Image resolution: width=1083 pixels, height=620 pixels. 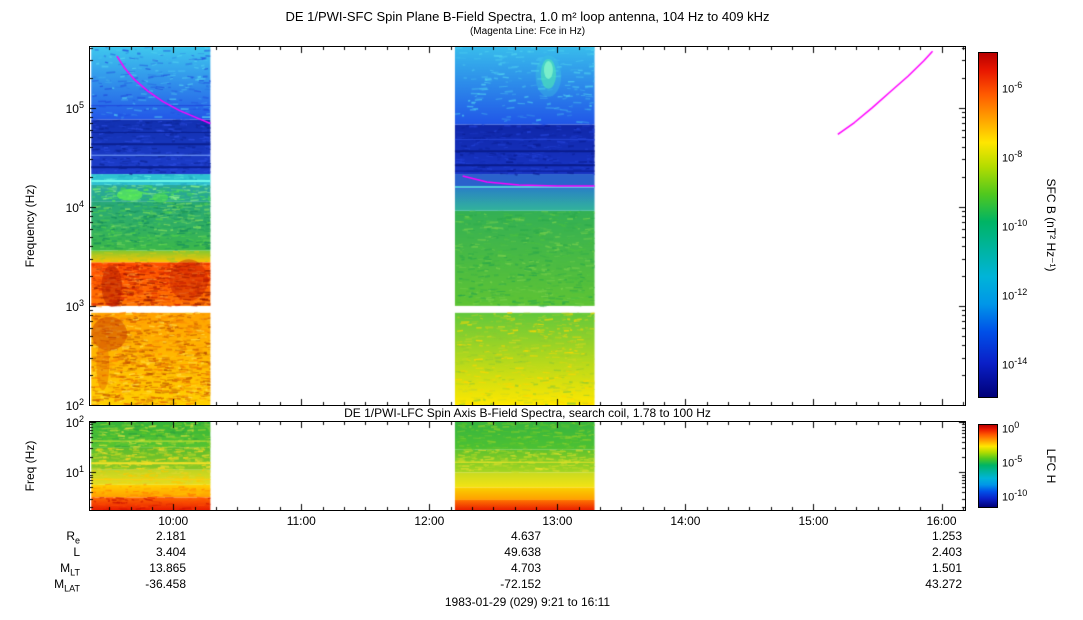 I want to click on ephemeris-value: 3.404, so click(x=170, y=552).